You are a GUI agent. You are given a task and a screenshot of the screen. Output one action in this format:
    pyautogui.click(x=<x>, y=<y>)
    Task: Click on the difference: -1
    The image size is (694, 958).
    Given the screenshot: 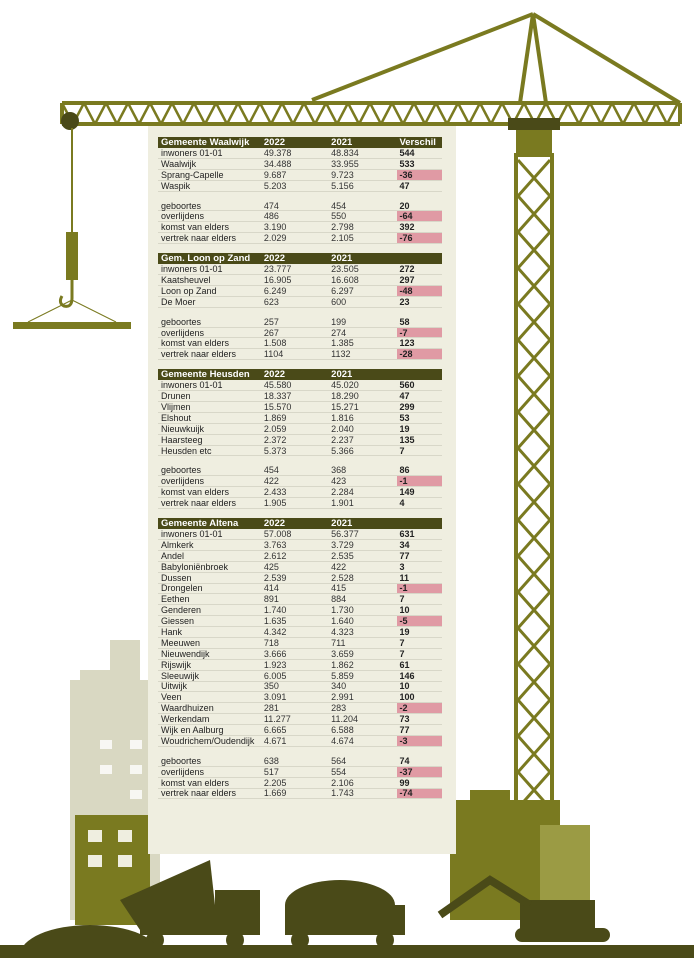 What is the action you would take?
    pyautogui.click(x=419, y=588)
    